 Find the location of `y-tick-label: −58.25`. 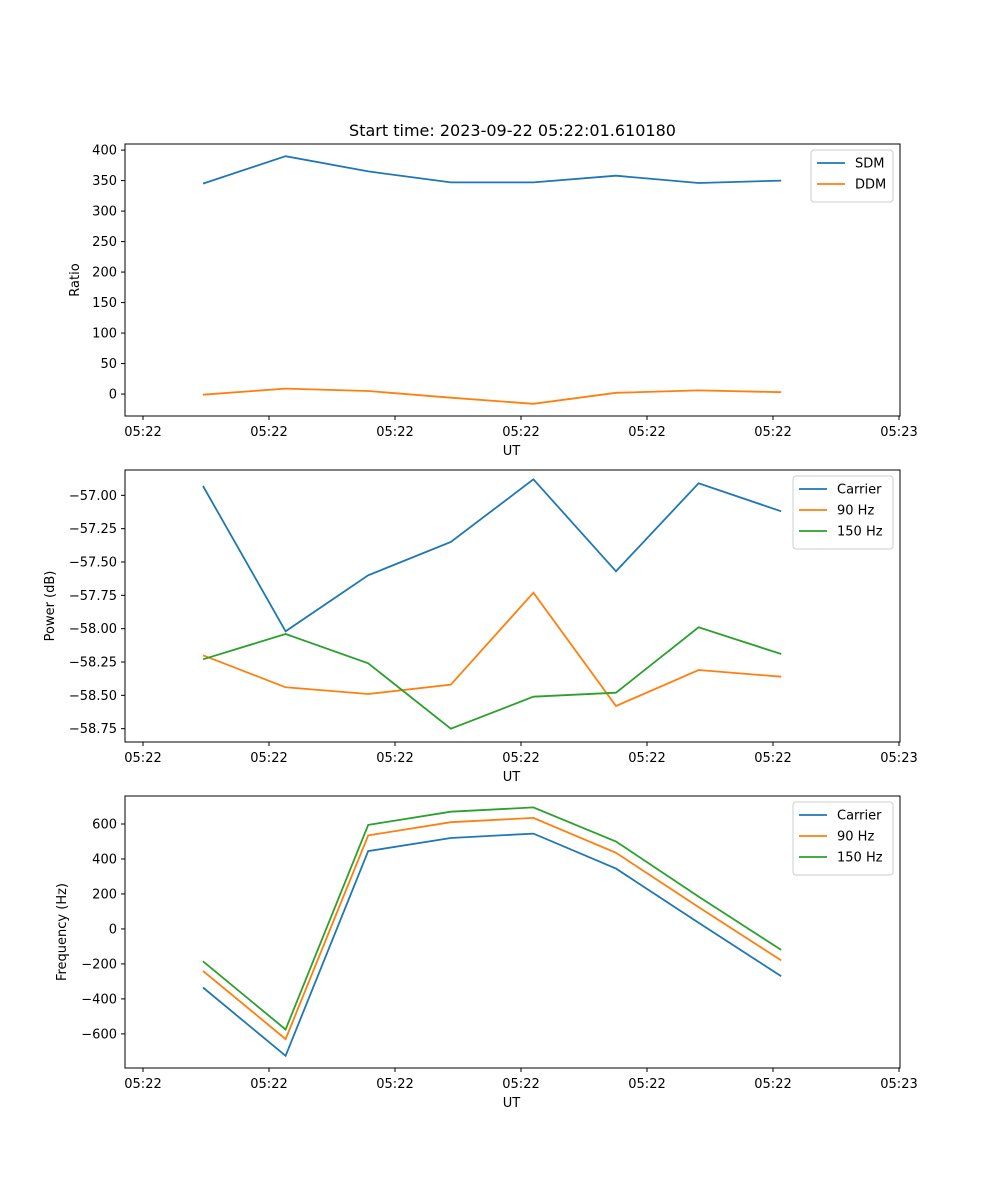

y-tick-label: −58.25 is located at coordinates (93, 663).